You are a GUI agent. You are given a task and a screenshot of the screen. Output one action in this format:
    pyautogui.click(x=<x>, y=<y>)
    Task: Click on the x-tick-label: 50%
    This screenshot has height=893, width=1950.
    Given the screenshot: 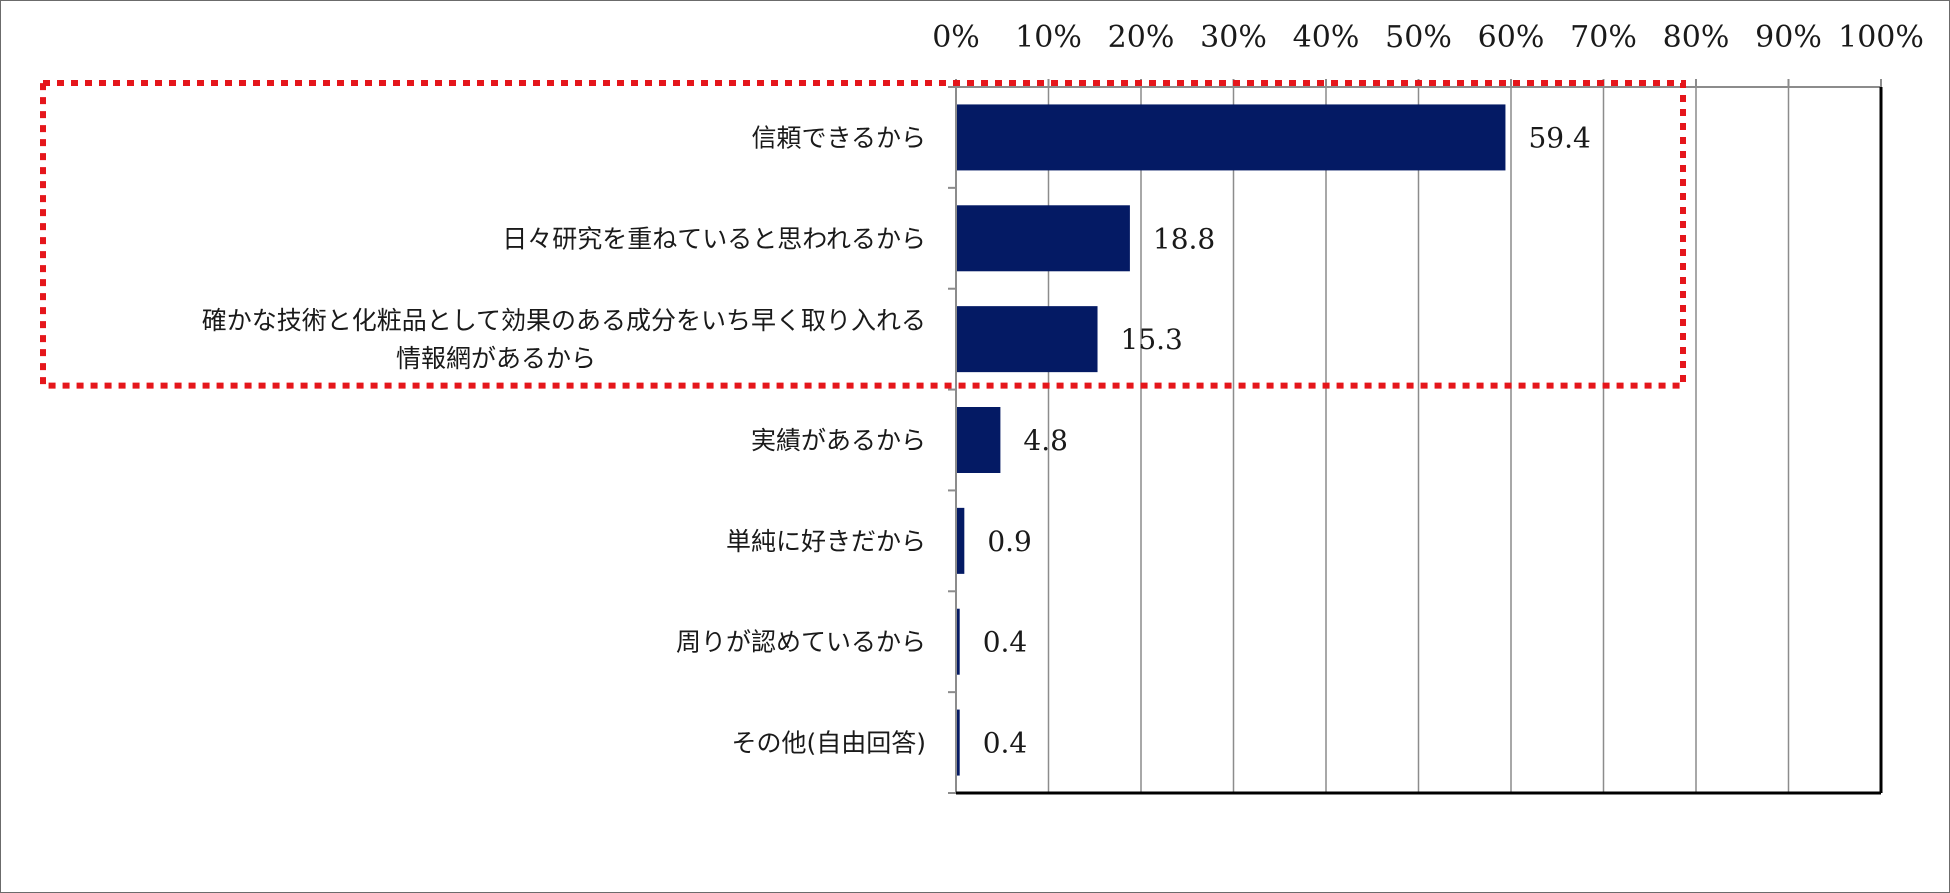 What is the action you would take?
    pyautogui.click(x=1418, y=37)
    